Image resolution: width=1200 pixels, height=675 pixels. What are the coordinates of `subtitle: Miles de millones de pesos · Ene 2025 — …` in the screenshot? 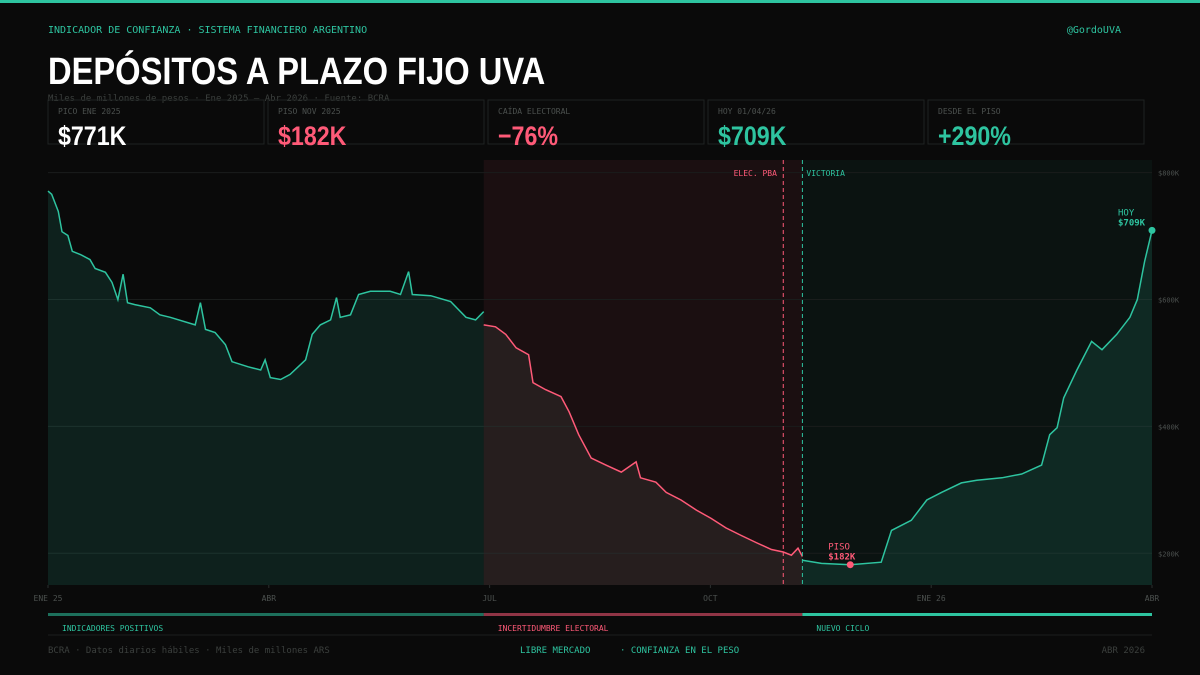 It's located at (219, 99).